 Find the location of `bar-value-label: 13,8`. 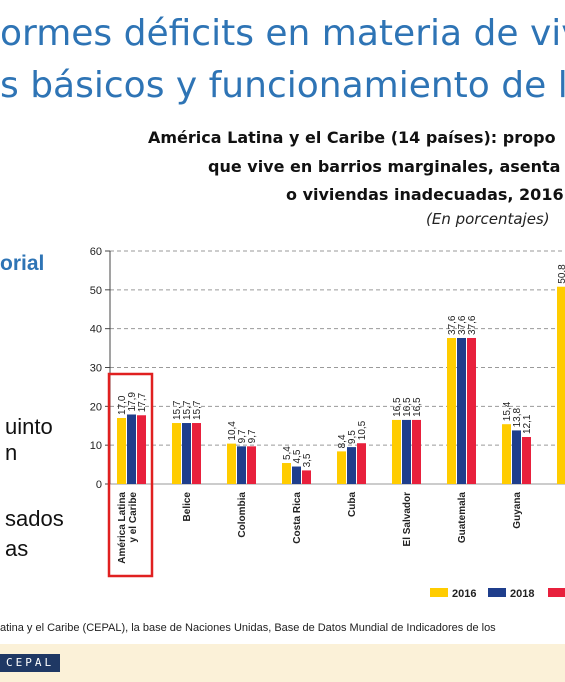

bar-value-label: 13,8 is located at coordinates (517, 418).